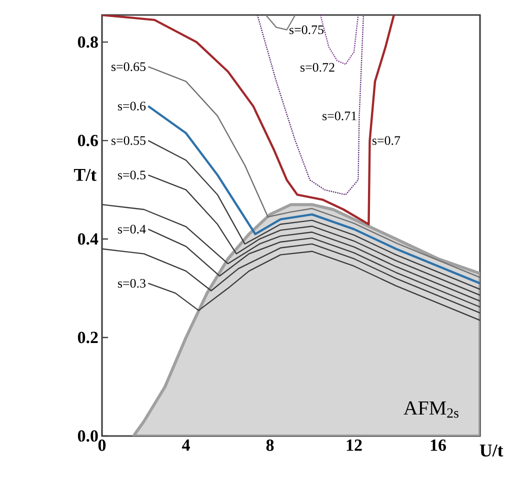 The image size is (513, 481). I want to click on y-tick-label: 0.6, so click(88, 140).